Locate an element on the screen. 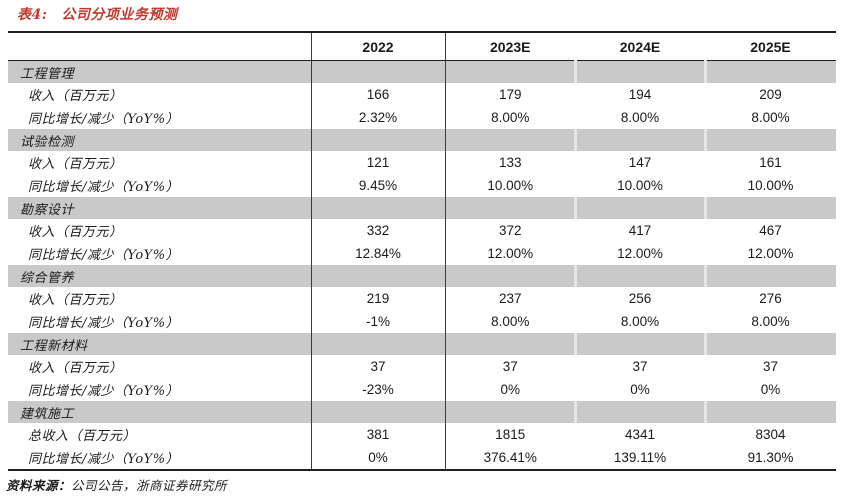 The height and width of the screenshot is (498, 844). table-row: 同比增长/减少（YoY%） -23% 0% 0% 0% is located at coordinates (422, 389).